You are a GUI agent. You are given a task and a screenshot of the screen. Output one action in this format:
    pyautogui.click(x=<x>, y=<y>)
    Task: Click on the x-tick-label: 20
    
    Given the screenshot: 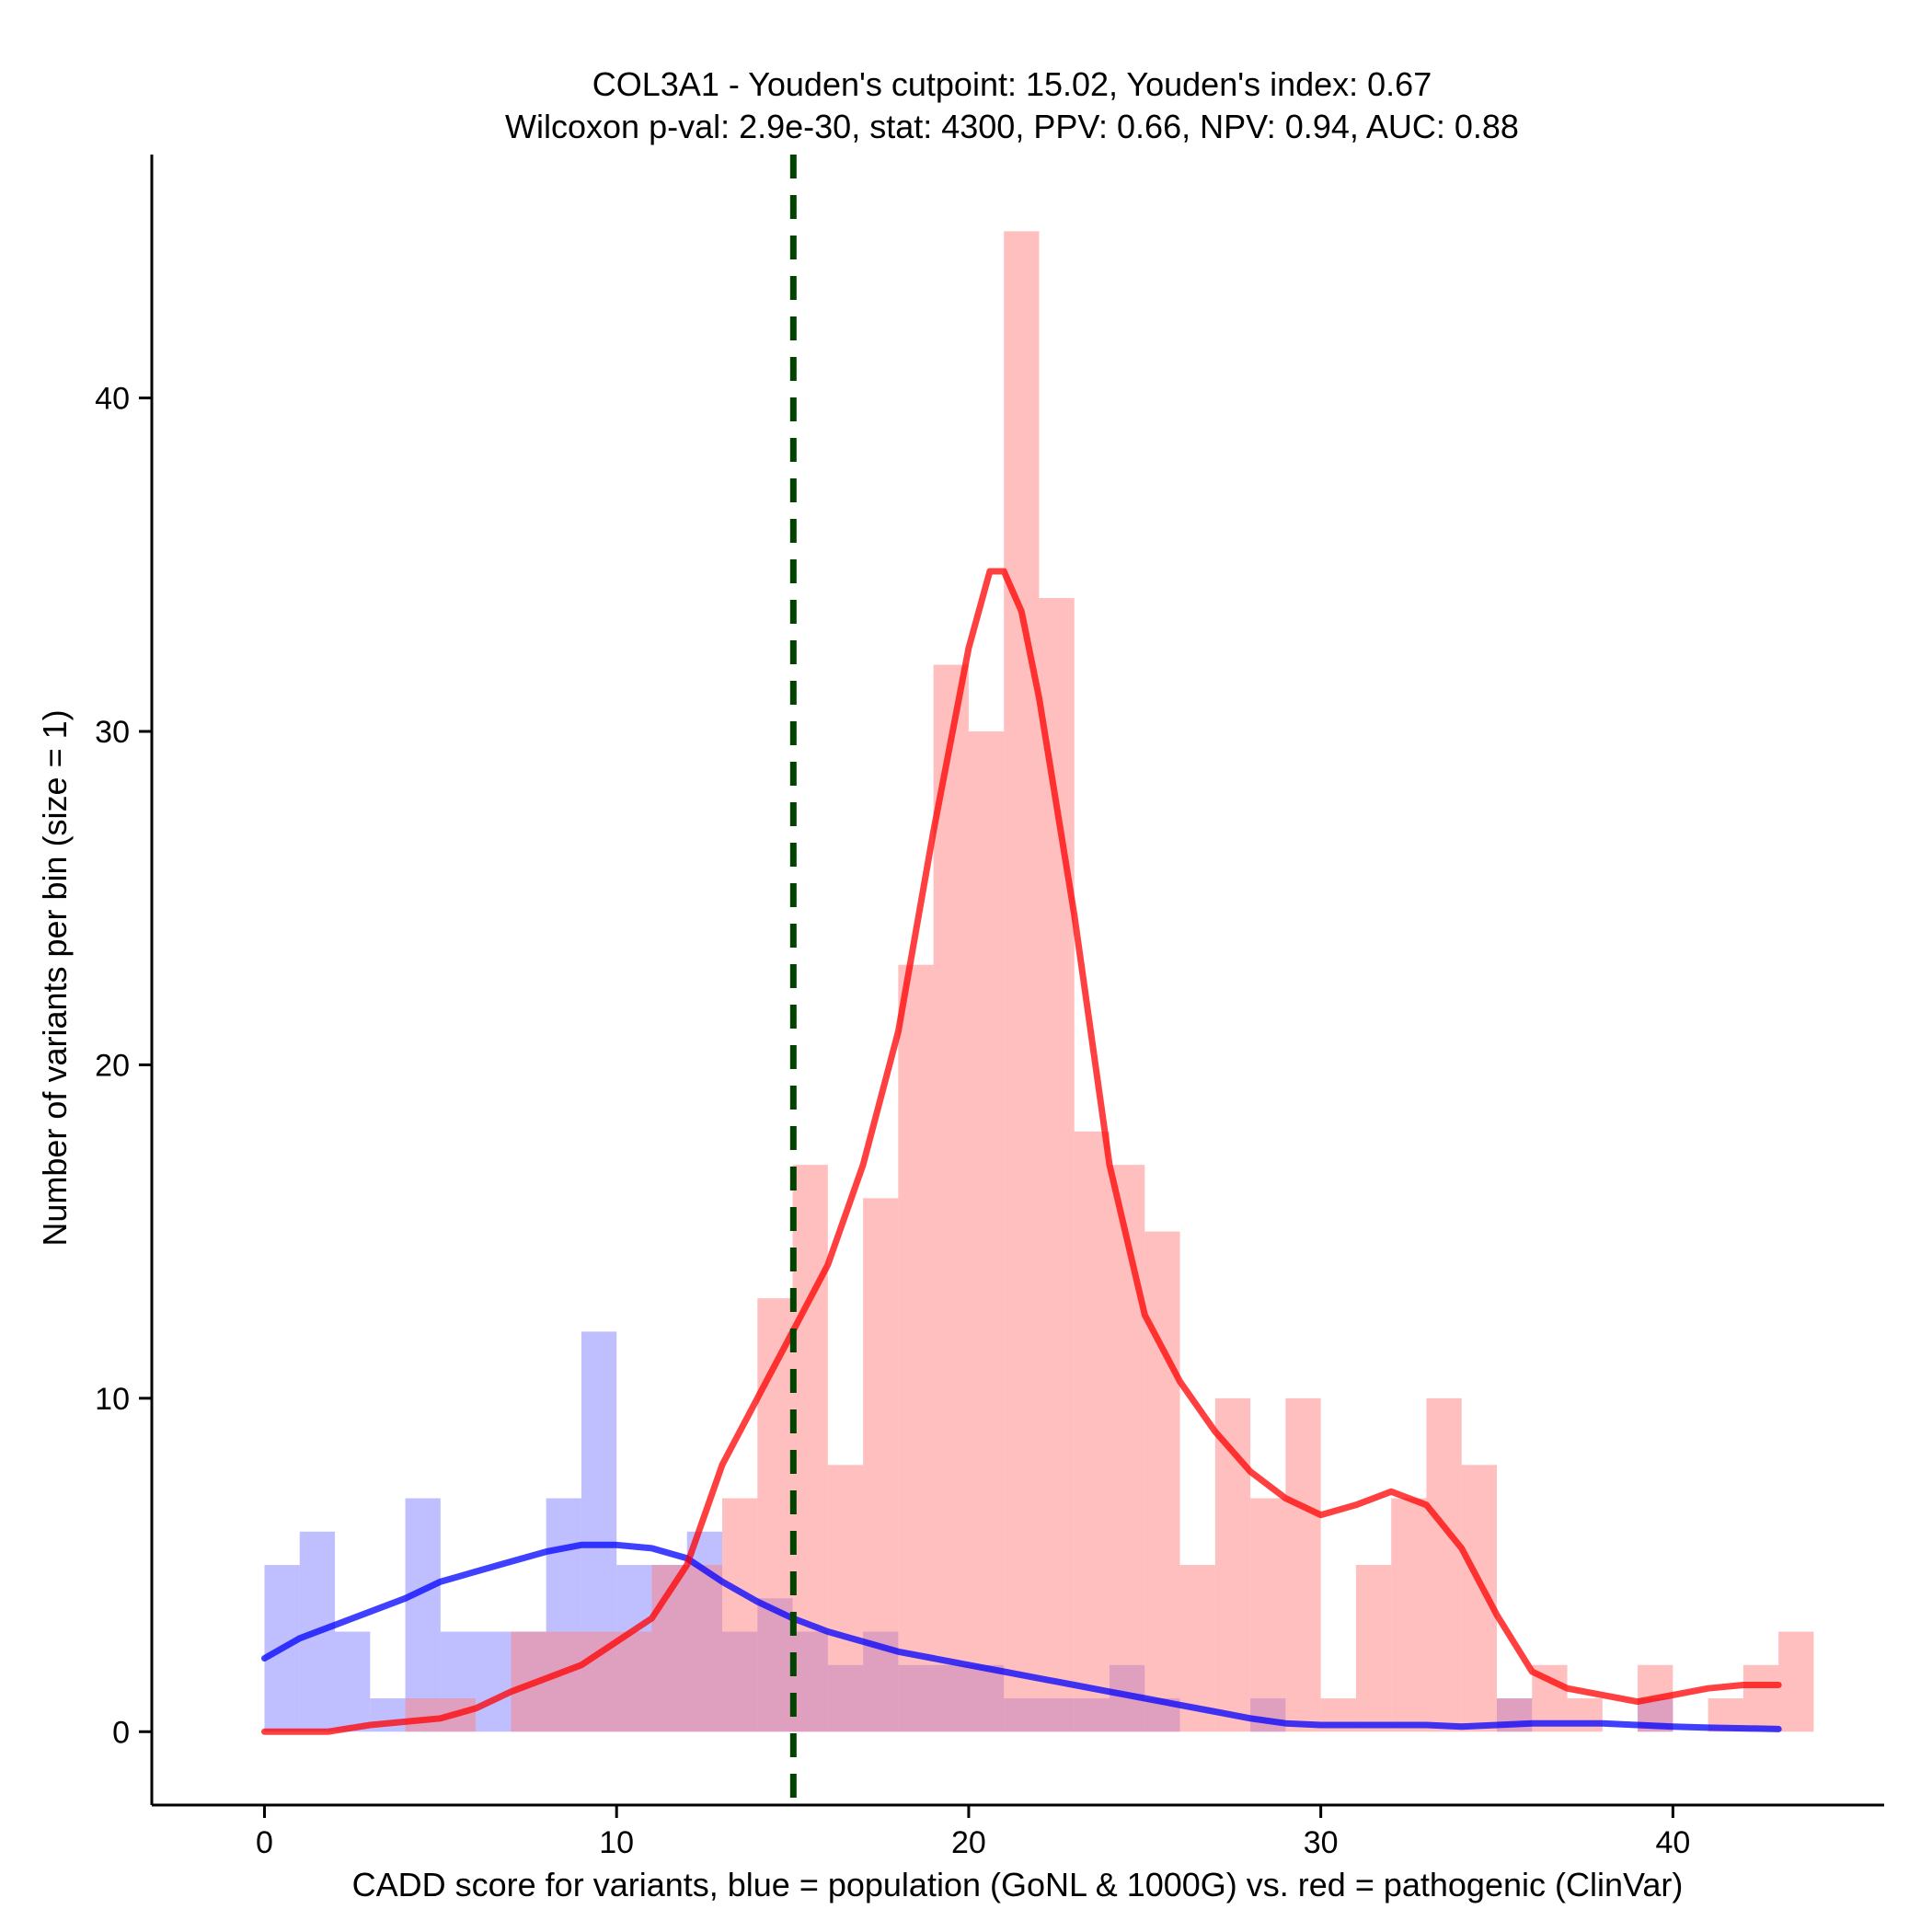 What is the action you would take?
    pyautogui.click(x=968, y=1842)
    